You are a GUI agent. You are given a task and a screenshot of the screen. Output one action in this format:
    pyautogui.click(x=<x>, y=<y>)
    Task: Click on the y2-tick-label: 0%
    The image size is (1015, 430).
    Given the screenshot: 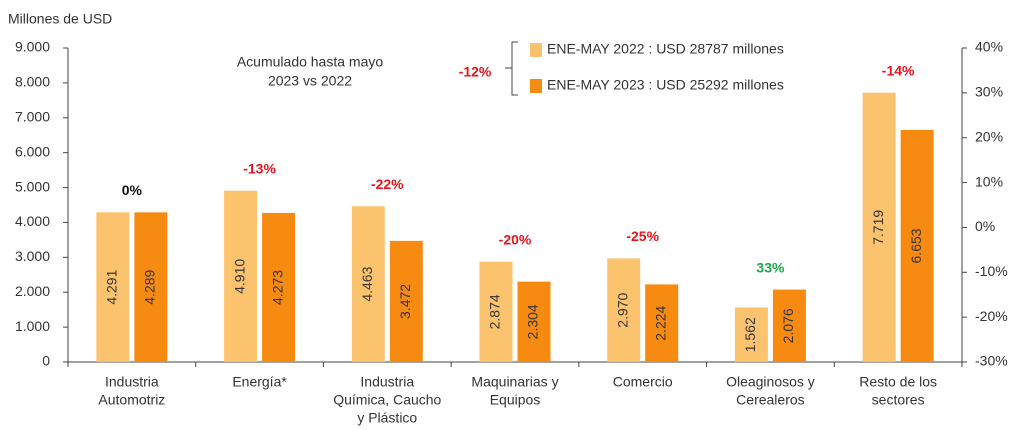 What is the action you would take?
    pyautogui.click(x=985, y=226)
    